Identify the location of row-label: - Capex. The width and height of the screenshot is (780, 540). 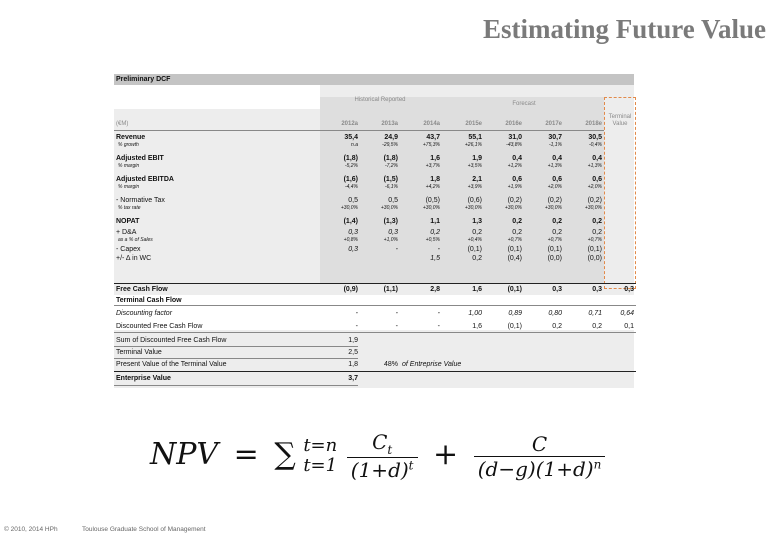
(128, 249).